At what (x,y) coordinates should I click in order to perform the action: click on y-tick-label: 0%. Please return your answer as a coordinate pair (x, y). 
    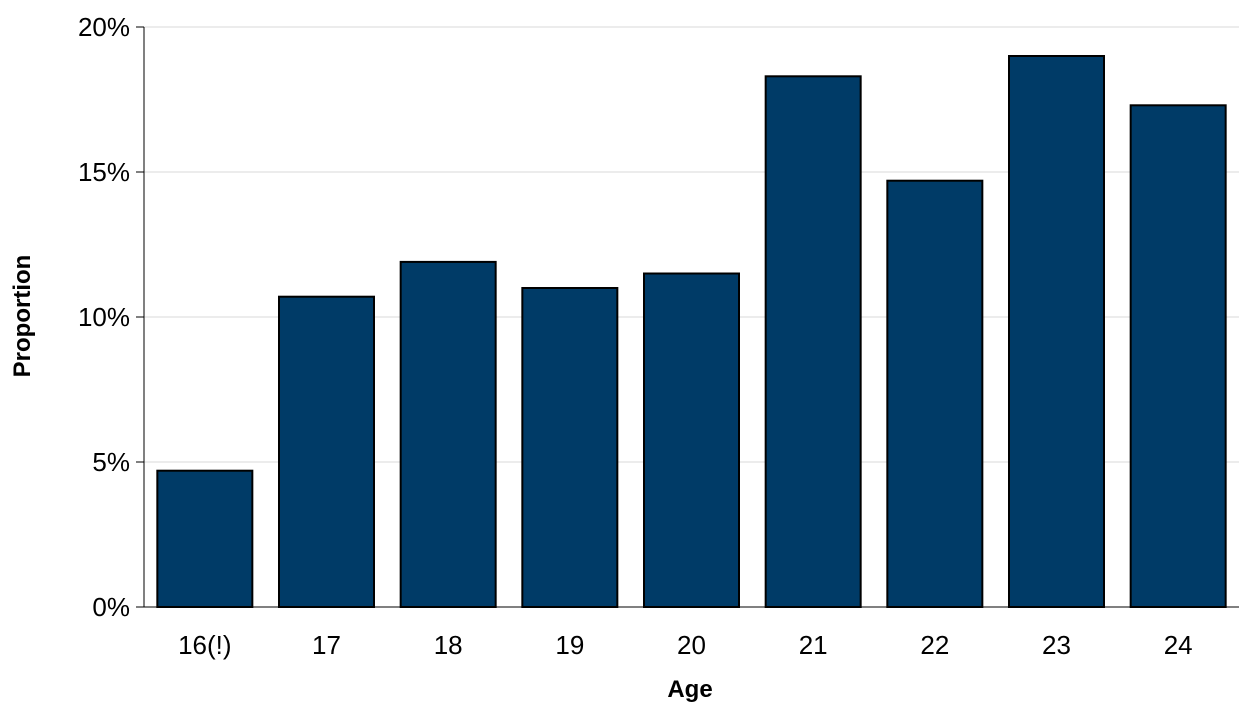
    Looking at the image, I should click on (111, 607).